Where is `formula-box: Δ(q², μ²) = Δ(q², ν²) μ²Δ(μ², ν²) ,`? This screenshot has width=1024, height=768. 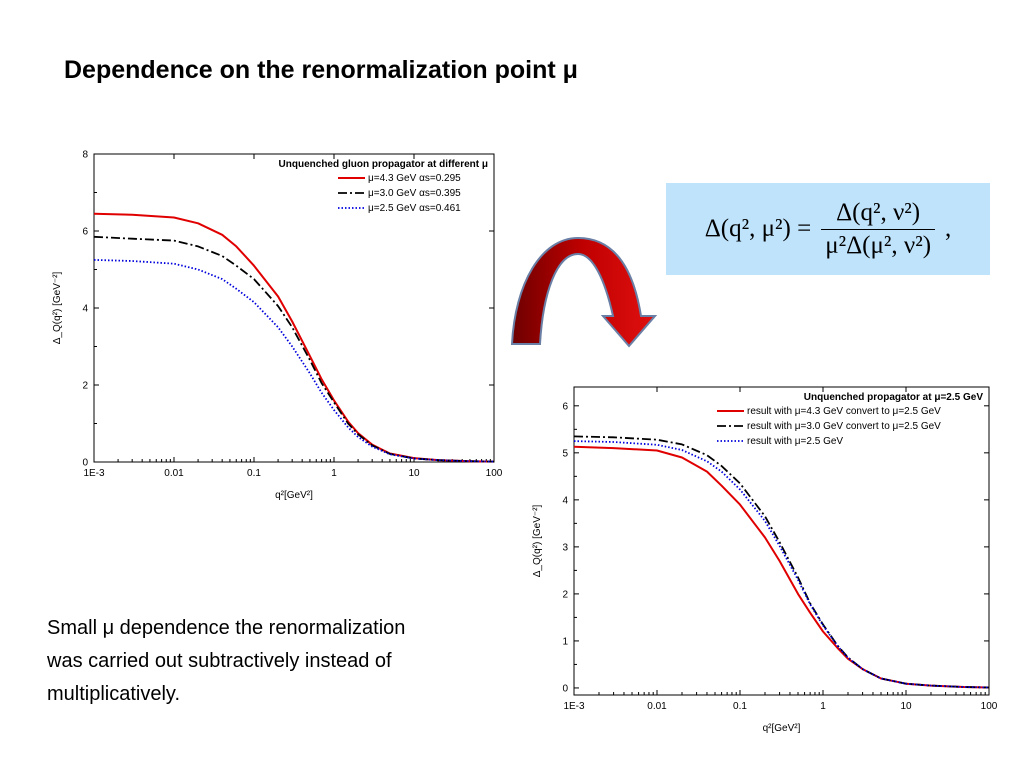
formula-box: Δ(q², μ²) = Δ(q², ν²) μ²Δ(μ², ν²) , is located at coordinates (828, 229).